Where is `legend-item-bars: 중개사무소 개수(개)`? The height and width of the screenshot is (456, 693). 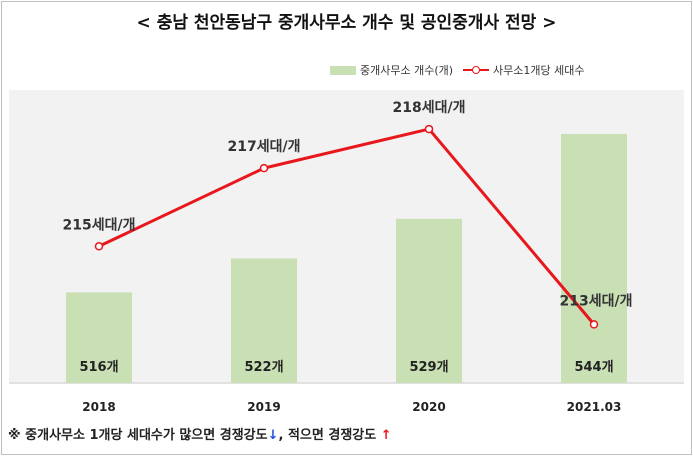
legend-item-bars: 중개사무소 개수(개) is located at coordinates (391, 70).